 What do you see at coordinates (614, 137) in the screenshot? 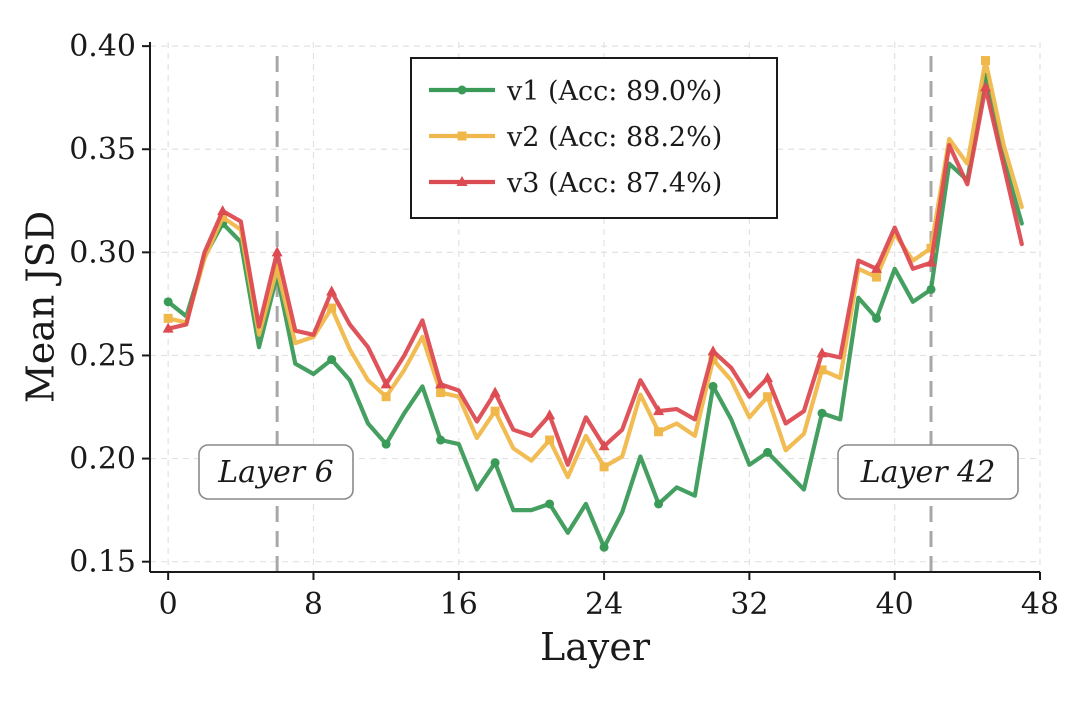
I see `legend-label-2: v2 (Acc: 88.2%)` at bounding box center [614, 137].